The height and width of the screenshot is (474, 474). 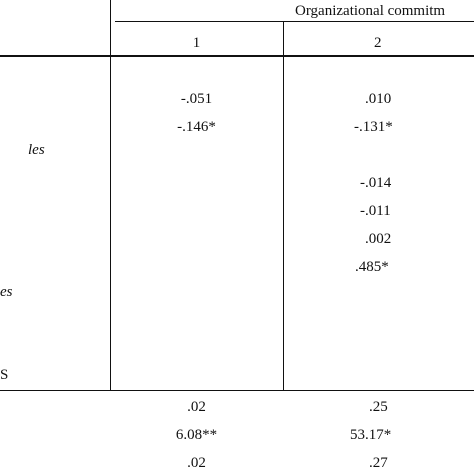 I want to click on table-cell: .002, so click(x=378, y=239).